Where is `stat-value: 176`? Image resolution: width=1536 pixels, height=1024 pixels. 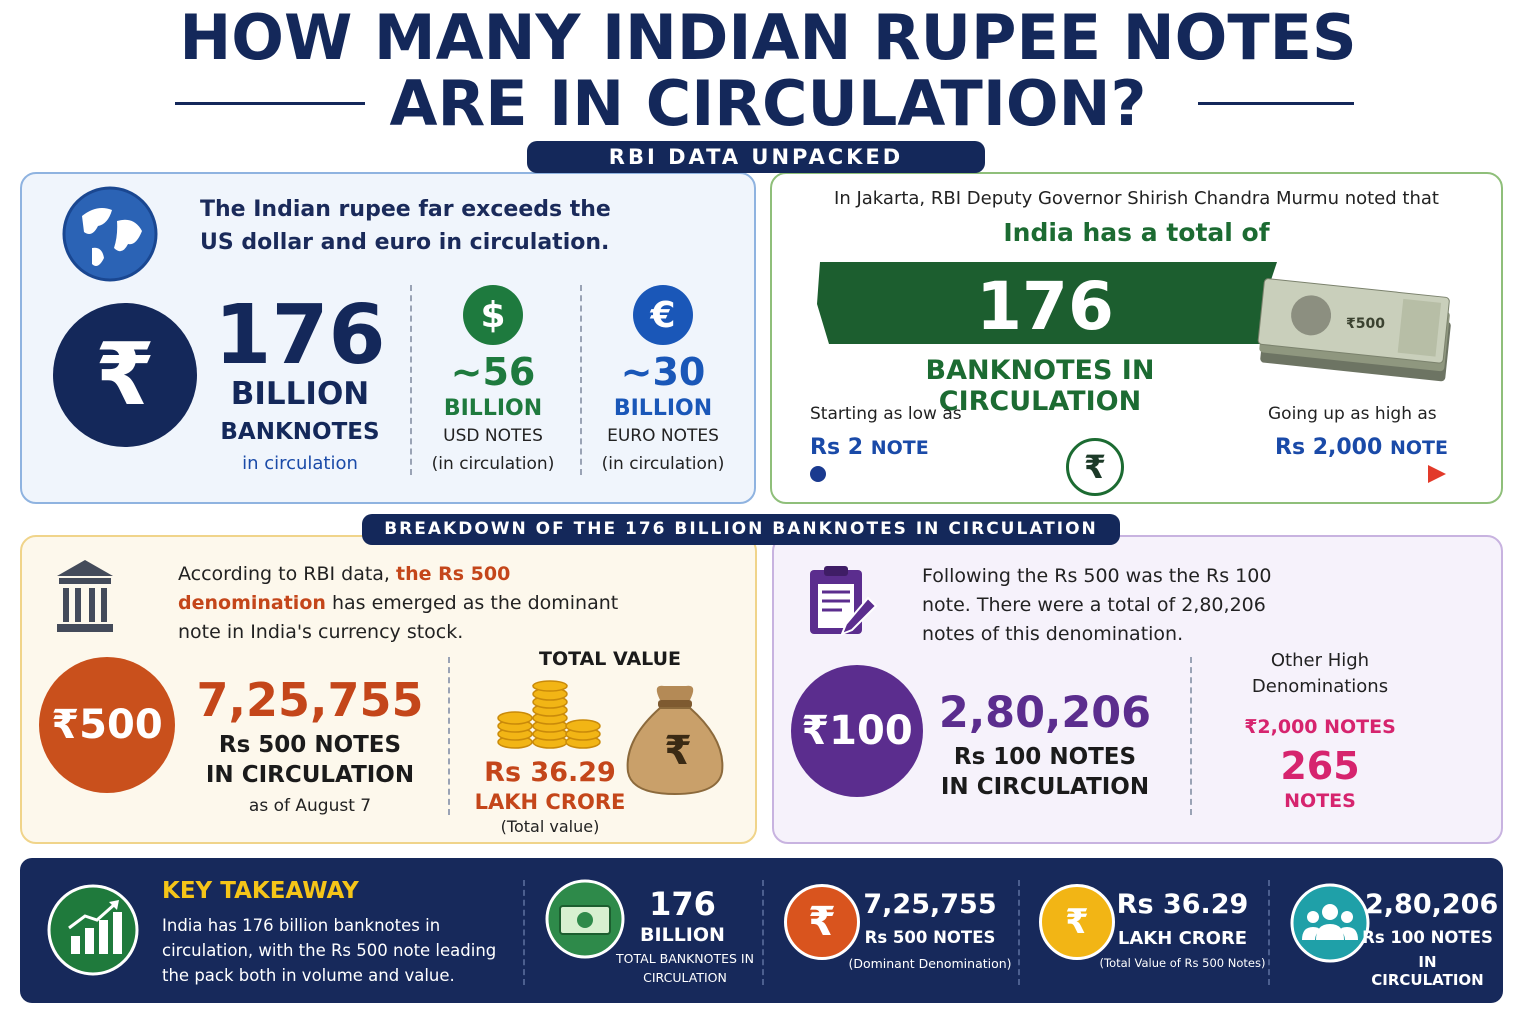
stat-value: 176 is located at coordinates (682, 904).